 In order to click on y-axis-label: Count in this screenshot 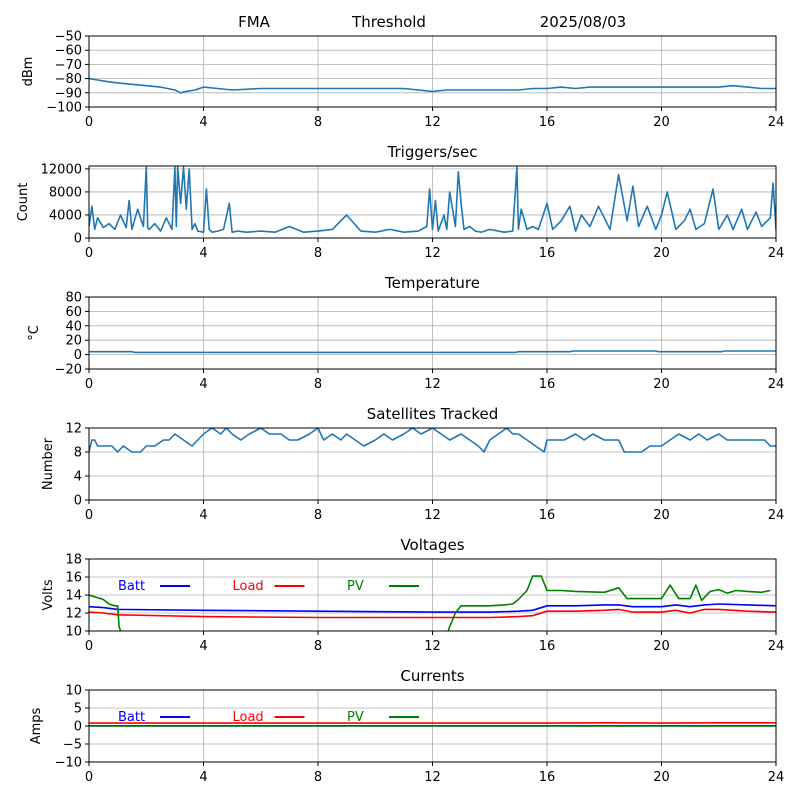, I will do `click(23, 202)`.